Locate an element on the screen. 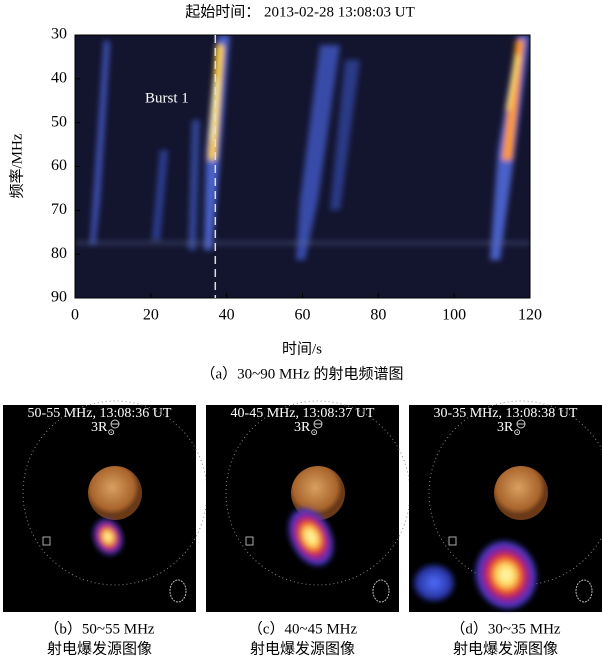 The width and height of the screenshot is (602, 662). x-tick-label: 80 is located at coordinates (378, 315).